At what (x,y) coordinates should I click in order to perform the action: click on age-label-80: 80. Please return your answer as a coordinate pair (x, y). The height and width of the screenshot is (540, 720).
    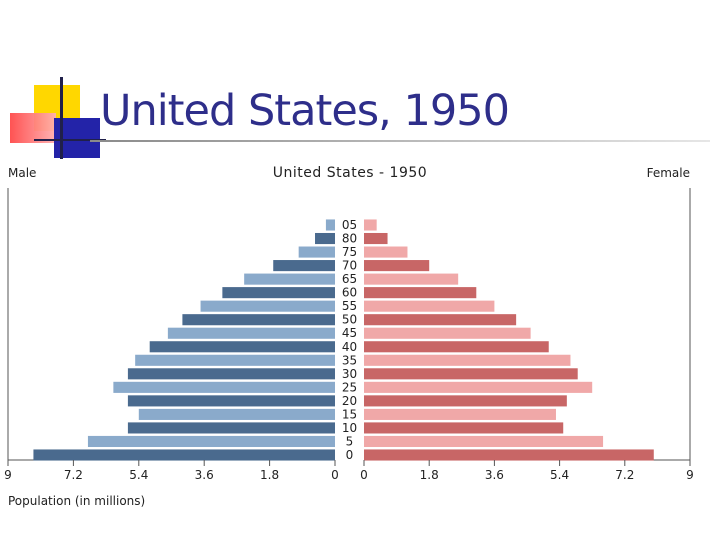
    Looking at the image, I should click on (349, 239).